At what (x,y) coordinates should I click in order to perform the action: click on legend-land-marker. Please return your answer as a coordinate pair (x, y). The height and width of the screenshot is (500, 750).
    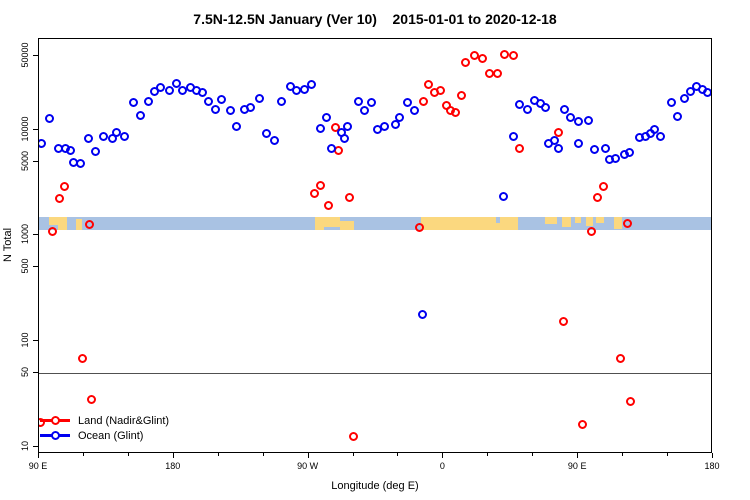
    Looking at the image, I should click on (55, 420).